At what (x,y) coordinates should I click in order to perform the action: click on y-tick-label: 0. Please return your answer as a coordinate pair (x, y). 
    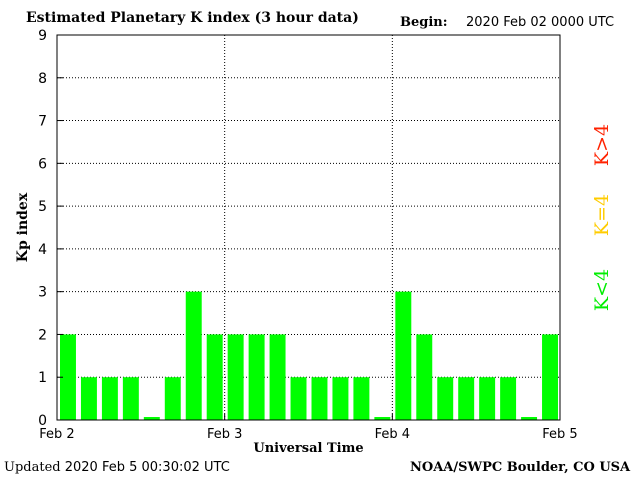
    Looking at the image, I should click on (42, 421).